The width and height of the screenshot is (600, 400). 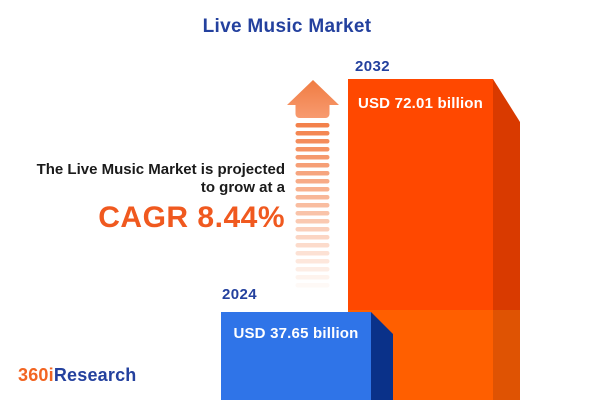 What do you see at coordinates (191, 217) in the screenshot?
I see `cagr-value: CAGR 8.44%` at bounding box center [191, 217].